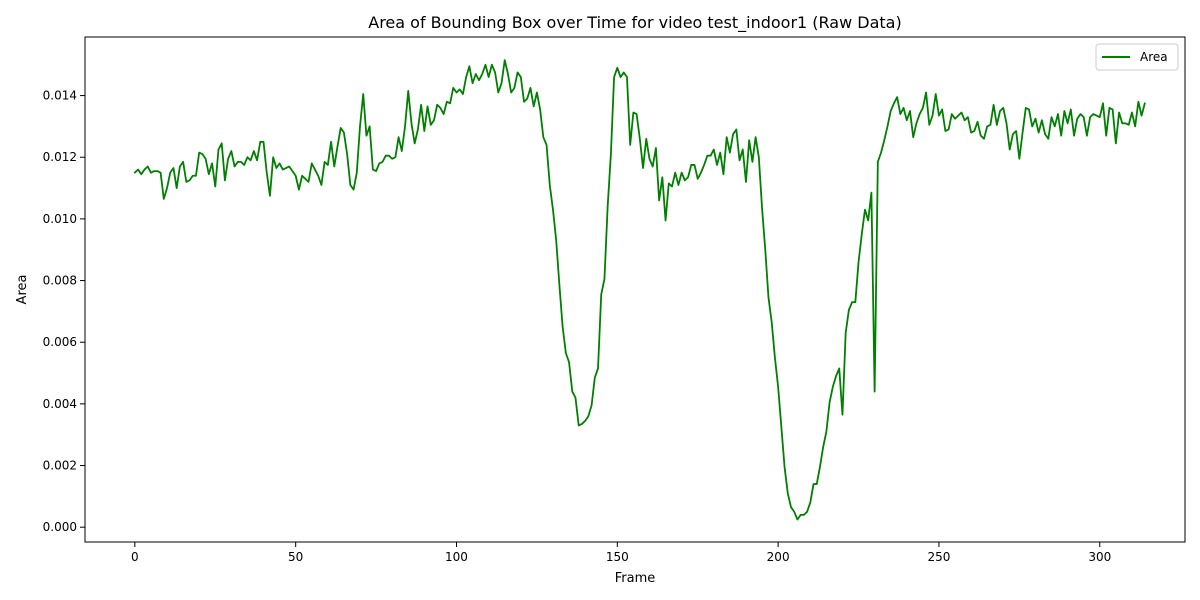  Describe the element at coordinates (60, 96) in the screenshot. I see `y-tick-label: 0.014` at that location.